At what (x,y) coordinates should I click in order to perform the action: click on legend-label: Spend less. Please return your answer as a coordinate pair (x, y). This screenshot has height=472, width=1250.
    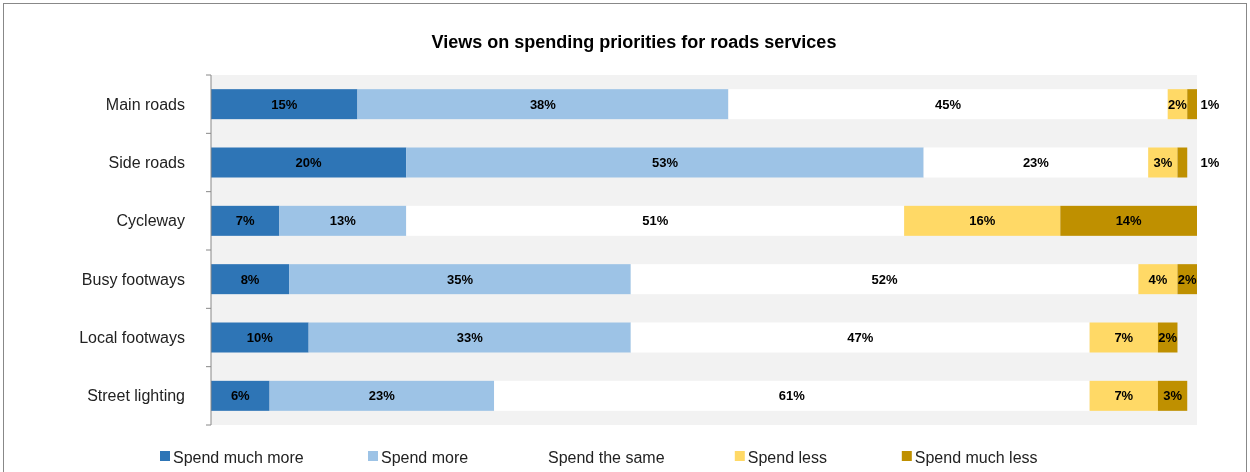
    Looking at the image, I should click on (787, 457).